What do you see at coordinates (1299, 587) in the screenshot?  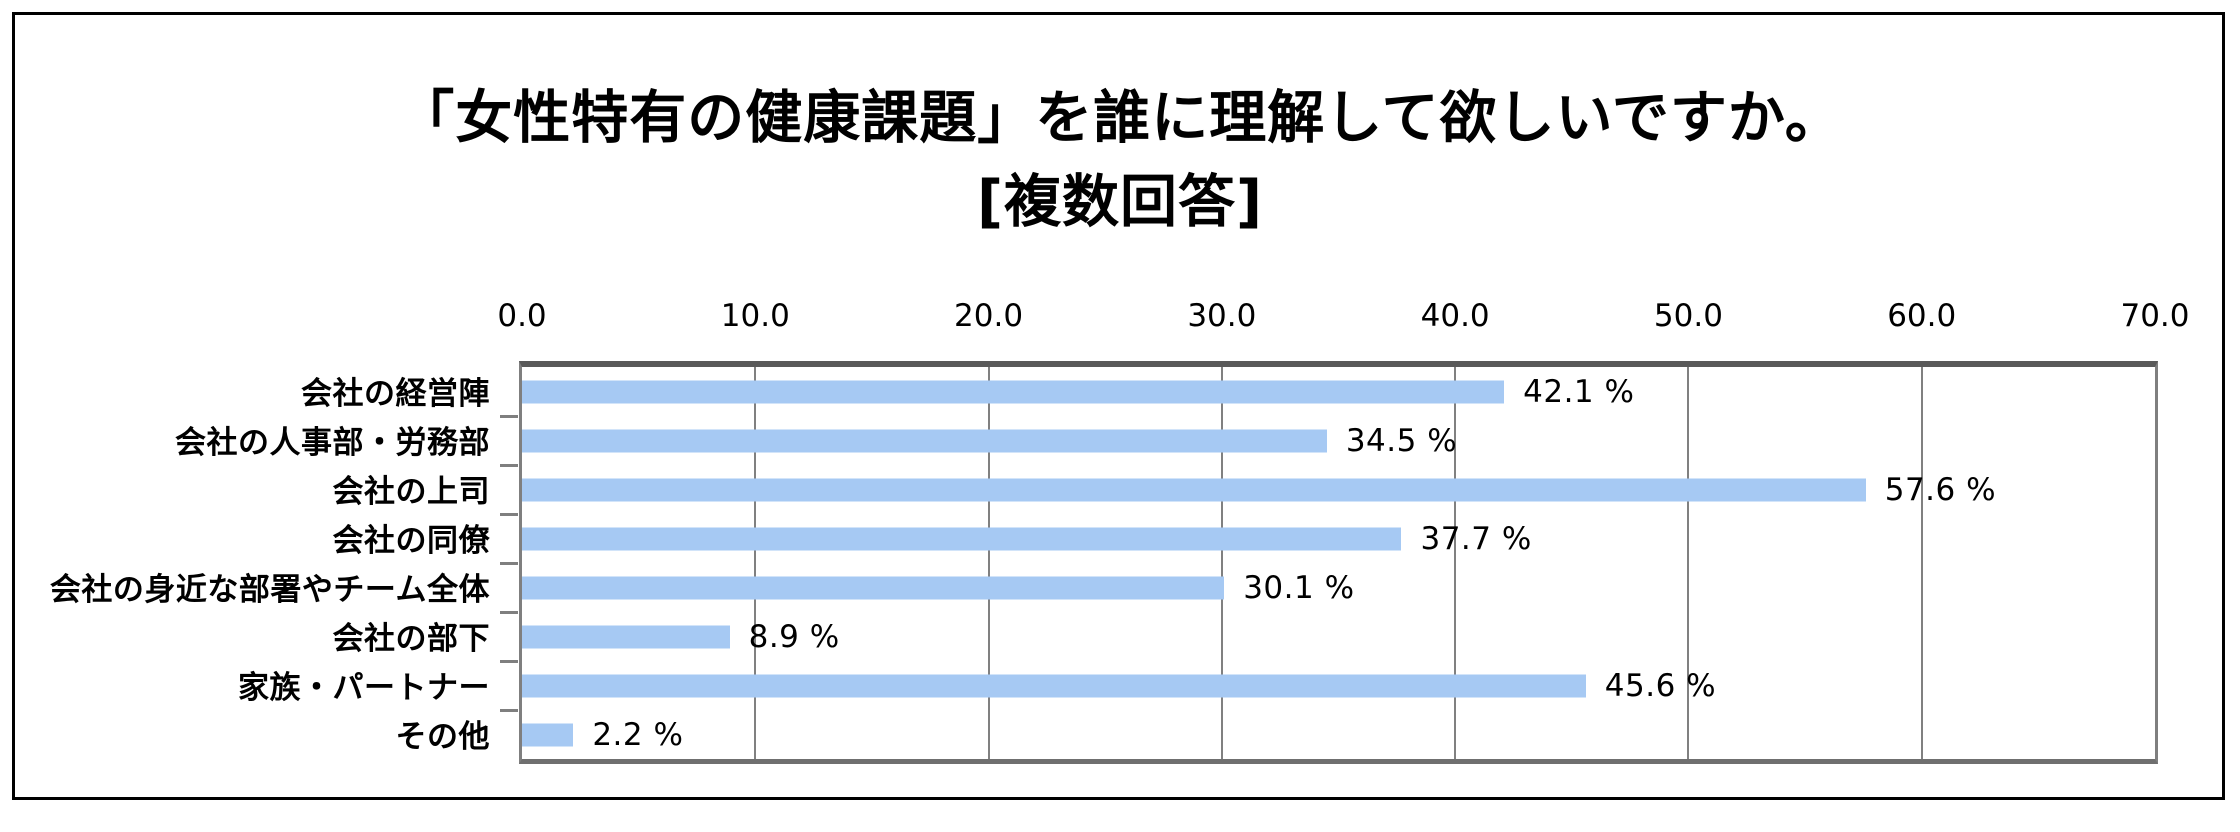 I see `value-label: 30.1 %` at bounding box center [1299, 587].